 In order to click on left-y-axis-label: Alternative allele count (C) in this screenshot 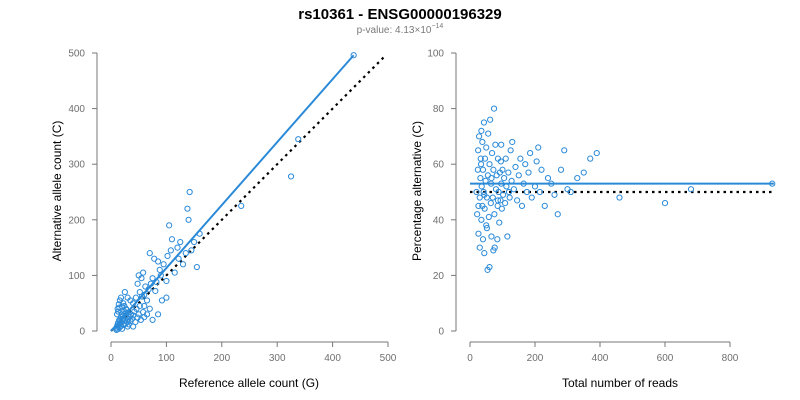, I will do `click(57, 191)`.